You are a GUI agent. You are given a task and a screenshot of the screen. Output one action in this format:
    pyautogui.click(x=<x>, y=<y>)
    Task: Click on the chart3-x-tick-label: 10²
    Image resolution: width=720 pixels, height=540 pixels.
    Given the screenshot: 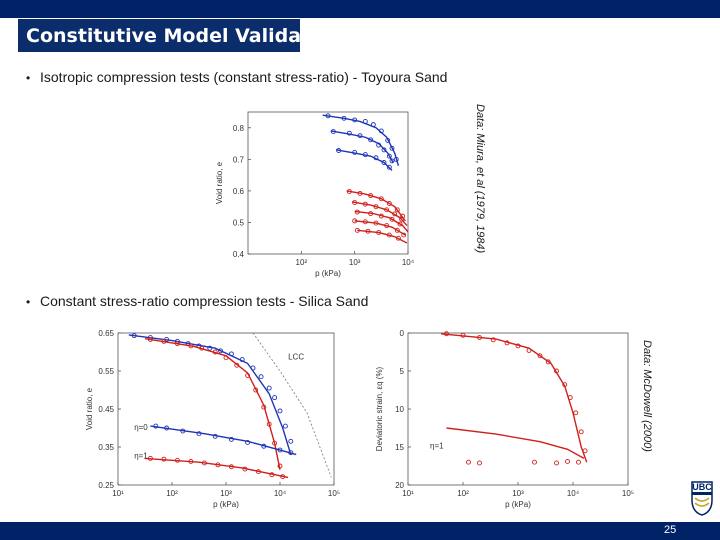 What is the action you would take?
    pyautogui.click(x=463, y=493)
    